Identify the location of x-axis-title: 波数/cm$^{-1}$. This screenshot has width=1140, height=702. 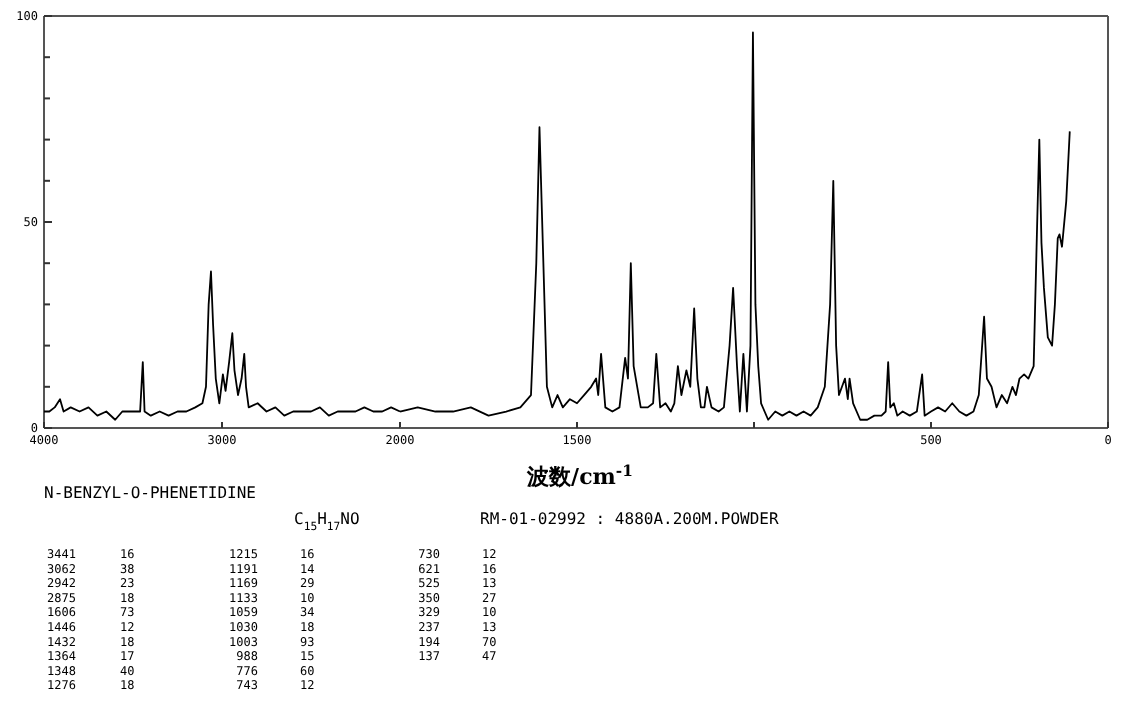
(579, 475).